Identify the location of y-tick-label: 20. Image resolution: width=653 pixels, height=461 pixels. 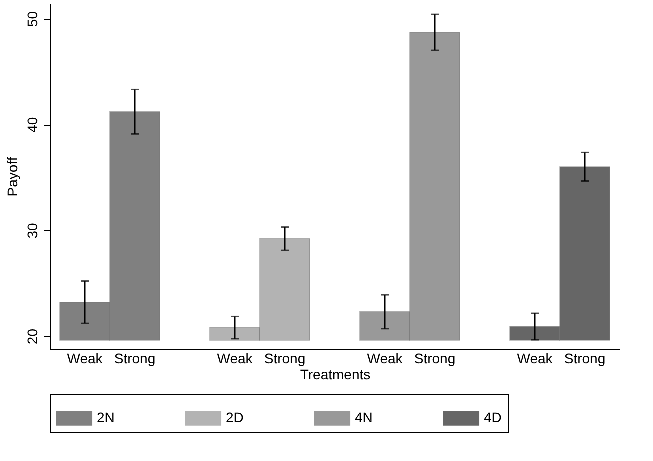
(32, 336).